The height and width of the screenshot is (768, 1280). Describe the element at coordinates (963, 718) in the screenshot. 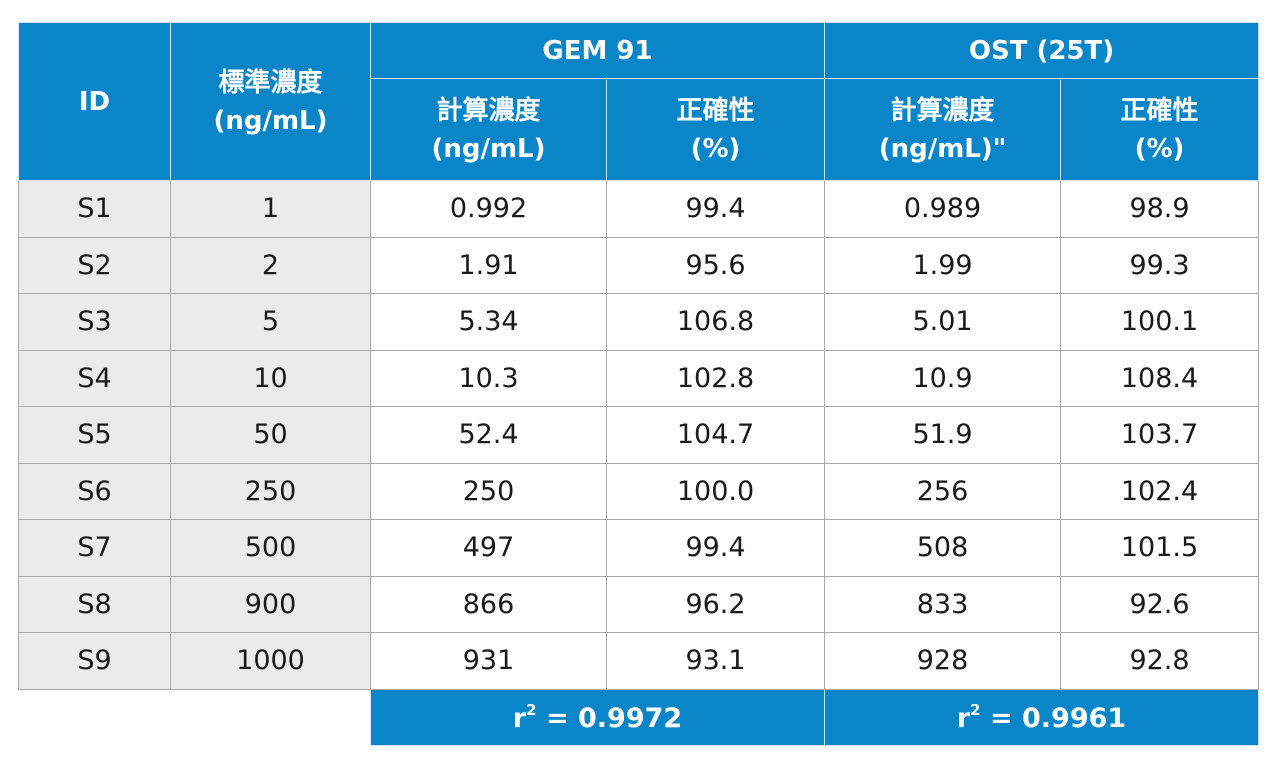

I see `ost-r2-symbol: r` at that location.